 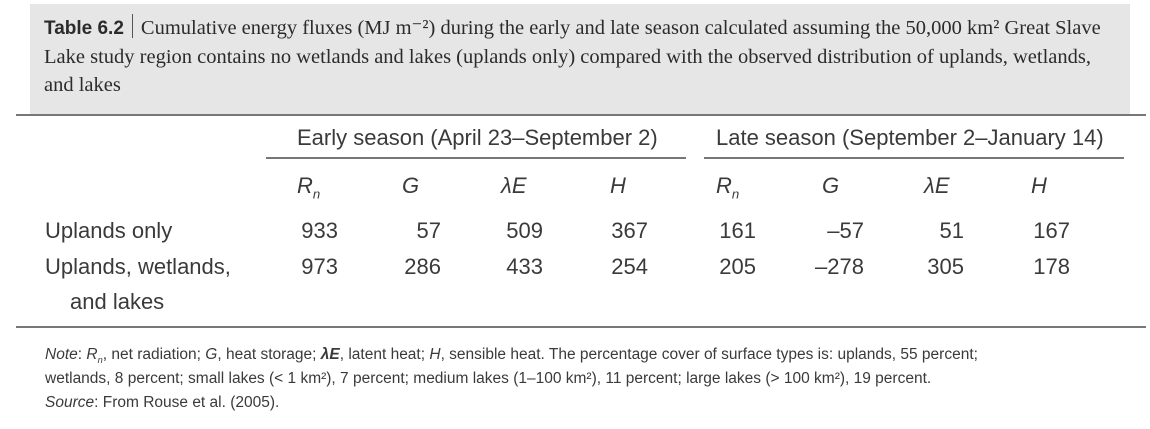 What do you see at coordinates (831, 185) in the screenshot?
I see `column-header-6: G` at bounding box center [831, 185].